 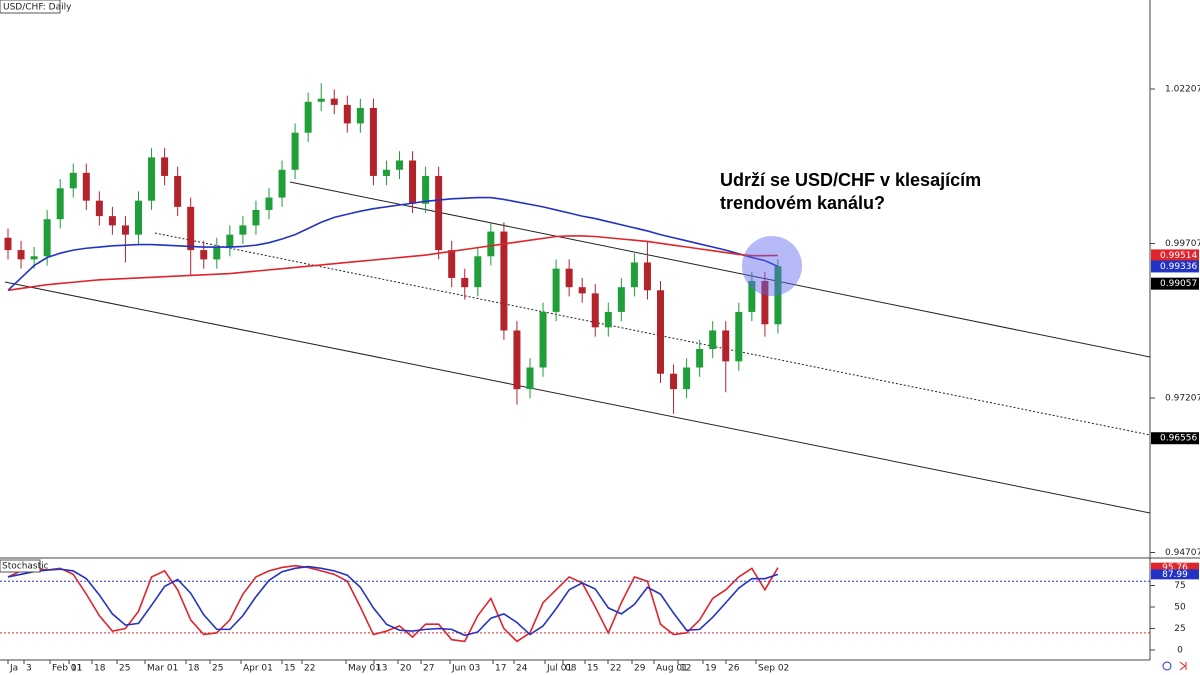 I want to click on x-tick-label: 22, so click(x=309, y=669).